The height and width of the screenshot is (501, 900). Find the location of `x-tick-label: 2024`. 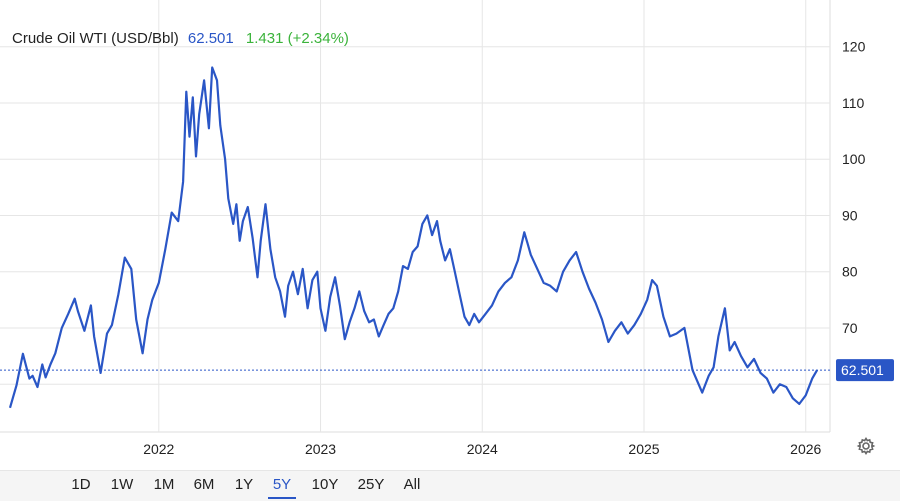

x-tick-label: 2024 is located at coordinates (482, 449).